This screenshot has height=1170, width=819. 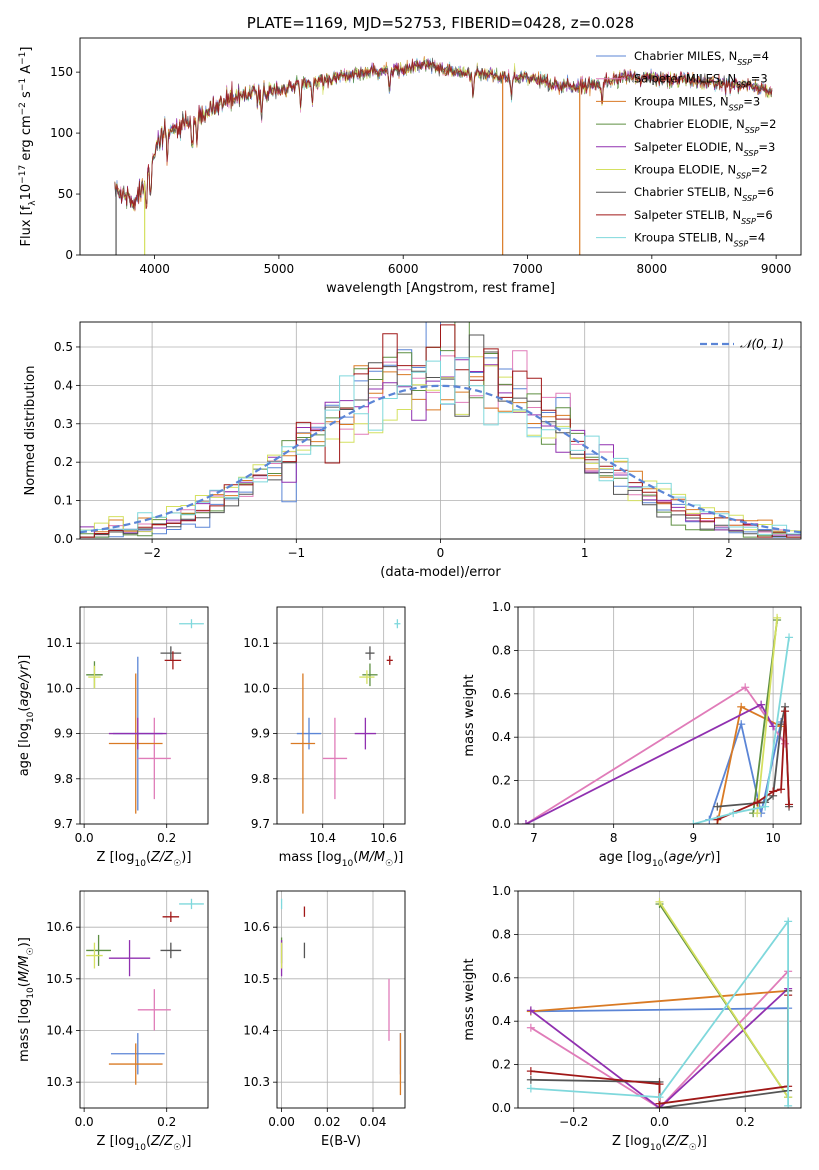 I want to click on x-tick-label: 9000, so click(x=776, y=269).